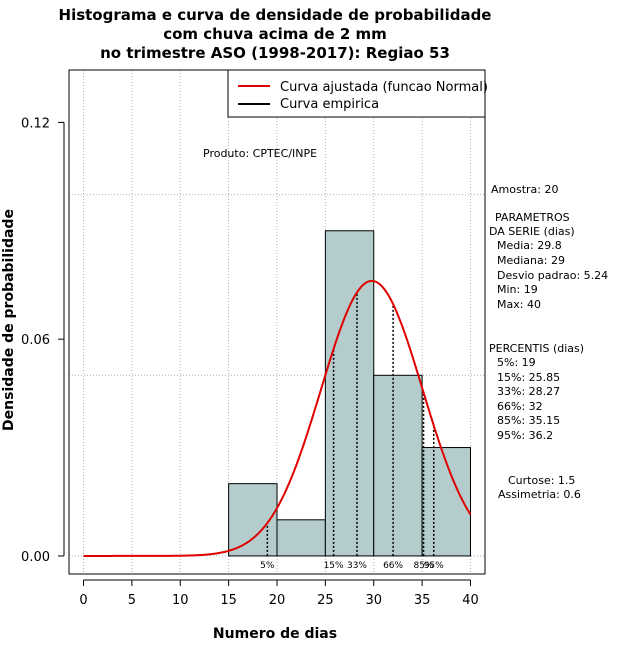 This screenshot has width=640, height=660. I want to click on legend-box, so click(356, 93).